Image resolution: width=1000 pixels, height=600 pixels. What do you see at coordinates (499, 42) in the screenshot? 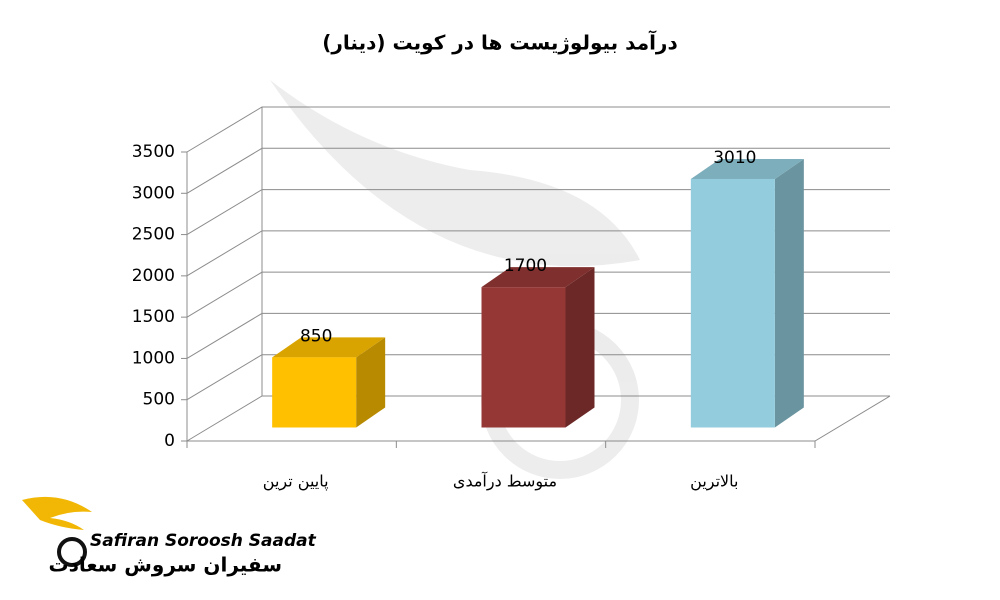
I see `chart-title: درآمد بیولوژیست ها در کویت (دینار)` at bounding box center [499, 42].